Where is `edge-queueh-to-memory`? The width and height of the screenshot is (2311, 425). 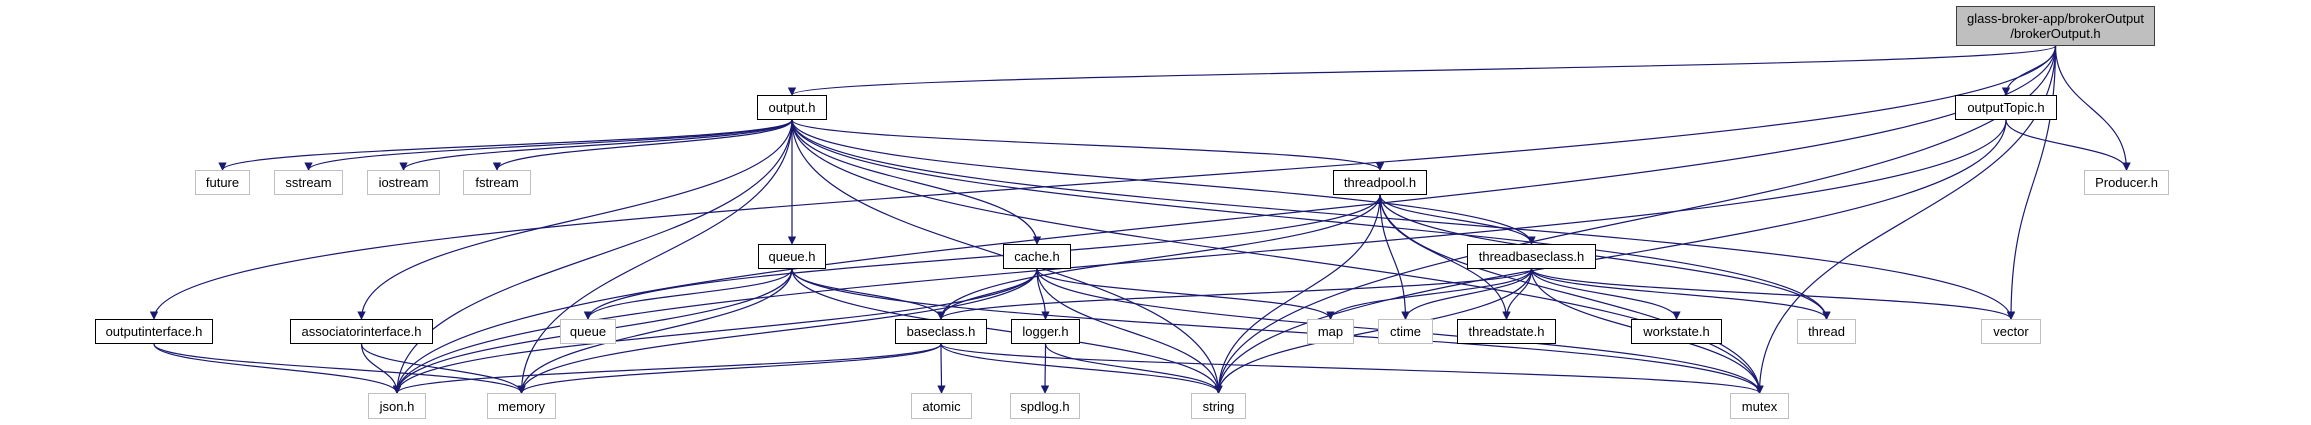
edge-queueh-to-memory is located at coordinates (655, 331).